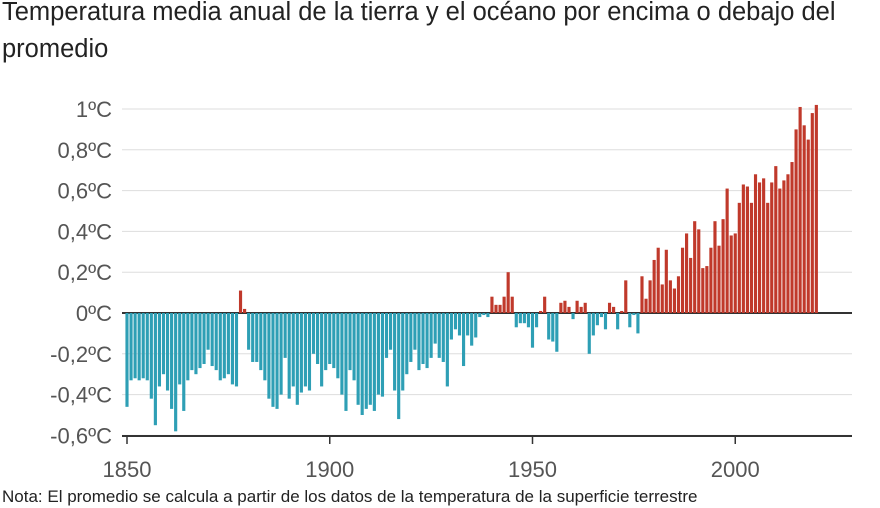 This screenshot has width=880, height=508. What do you see at coordinates (804, 219) in the screenshot?
I see `bar-2017` at bounding box center [804, 219].